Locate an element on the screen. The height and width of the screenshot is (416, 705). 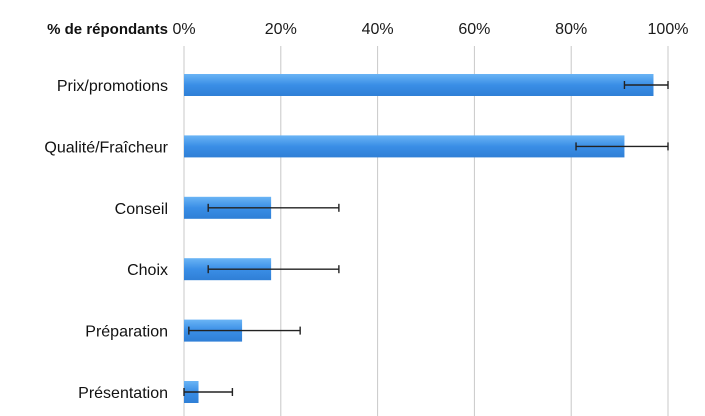
x-tick-label: 80% is located at coordinates (571, 29).